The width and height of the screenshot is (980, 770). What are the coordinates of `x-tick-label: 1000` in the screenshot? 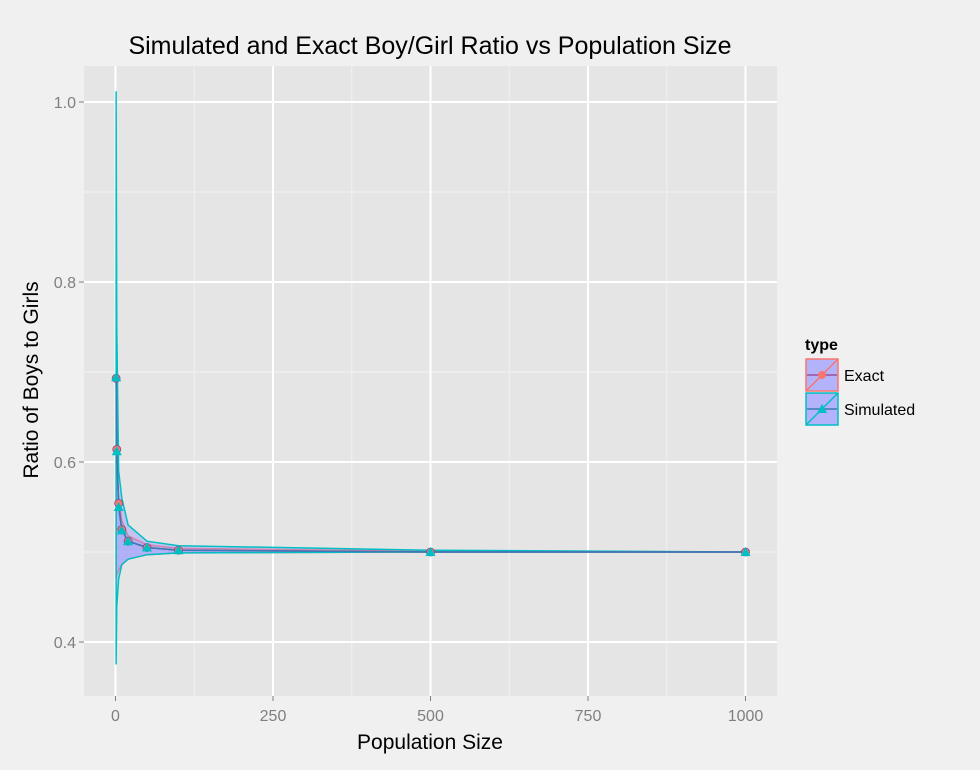 It's located at (746, 716).